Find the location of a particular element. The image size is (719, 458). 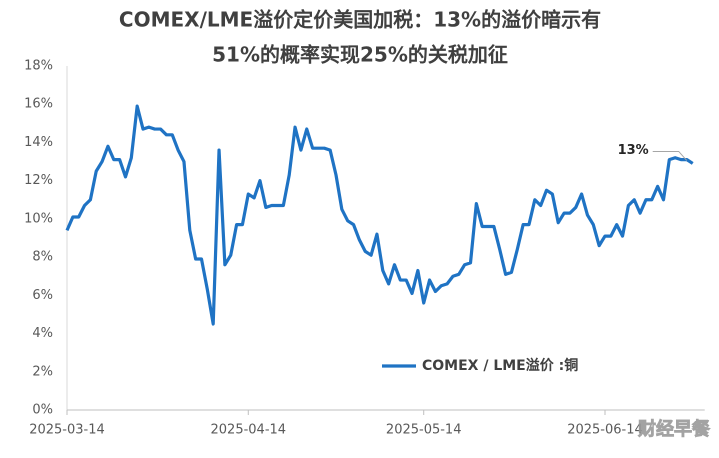

chart-title: COMEX/LME溢价定价美国加税：13%的溢价暗示有 is located at coordinates (360, 20).